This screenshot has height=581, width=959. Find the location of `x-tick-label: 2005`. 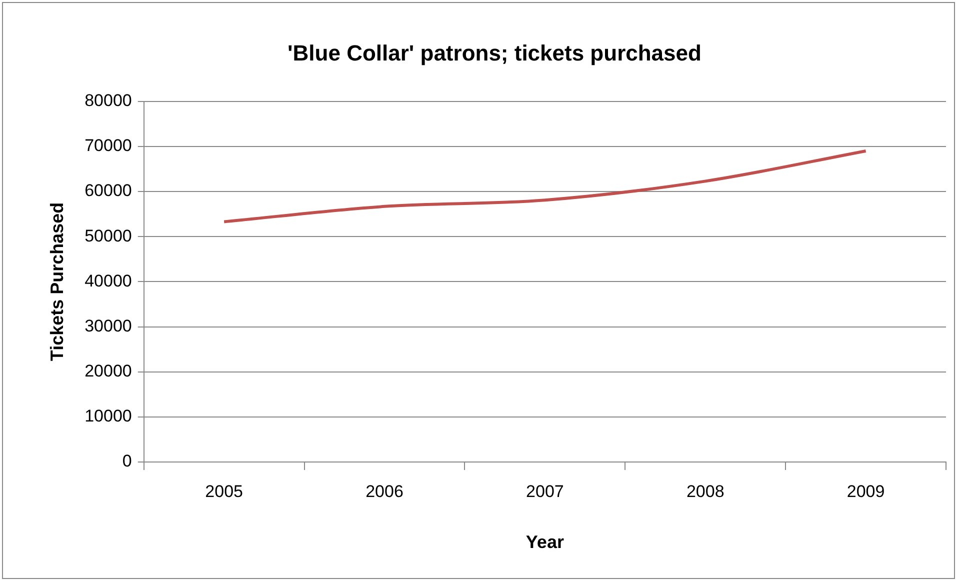

x-tick-label: 2005 is located at coordinates (224, 491).